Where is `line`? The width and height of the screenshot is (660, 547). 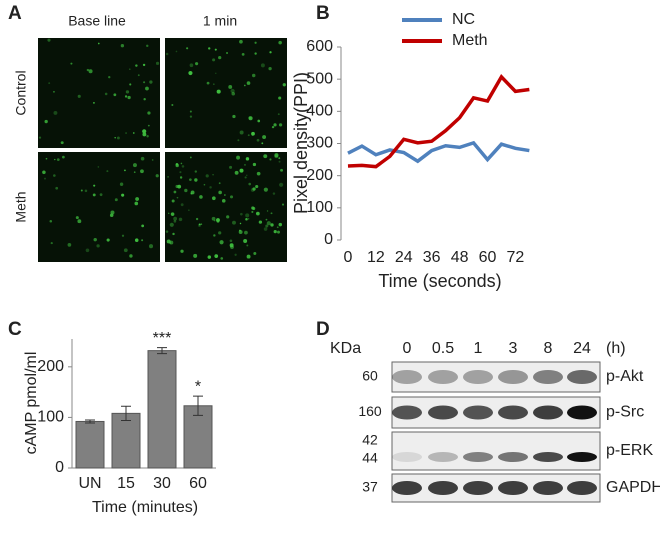 line is located at coordinates (438, 152).